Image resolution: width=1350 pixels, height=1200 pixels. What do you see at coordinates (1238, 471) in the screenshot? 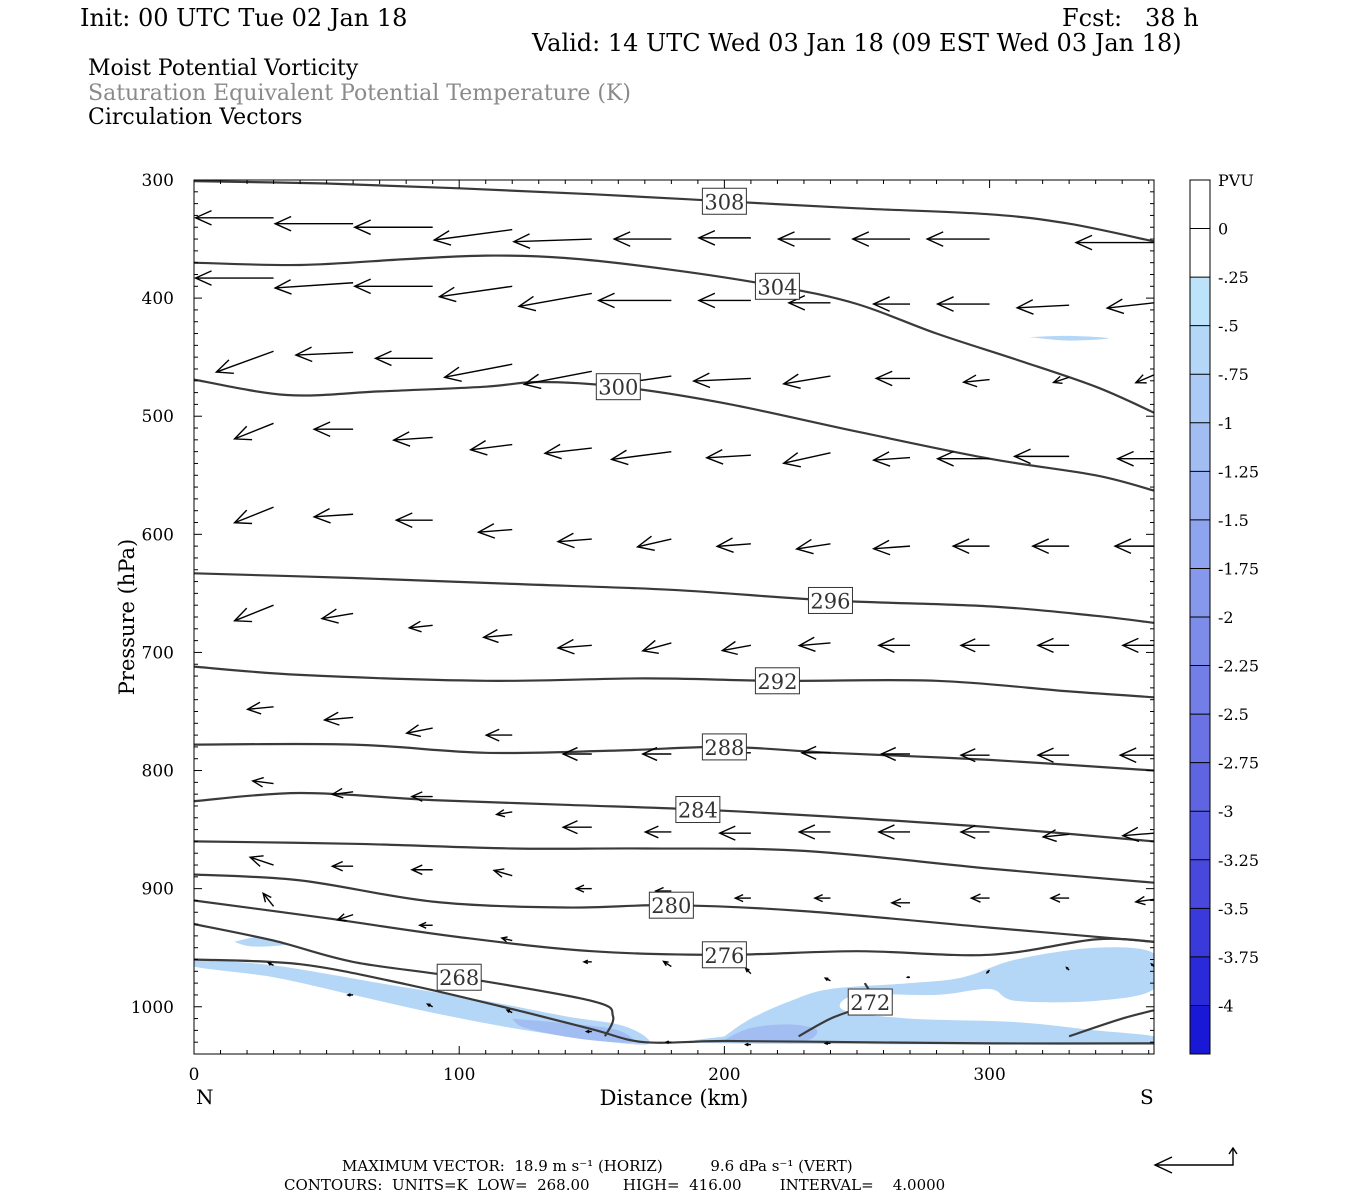
I see `colorbar-level-label: -1.25` at bounding box center [1238, 471].